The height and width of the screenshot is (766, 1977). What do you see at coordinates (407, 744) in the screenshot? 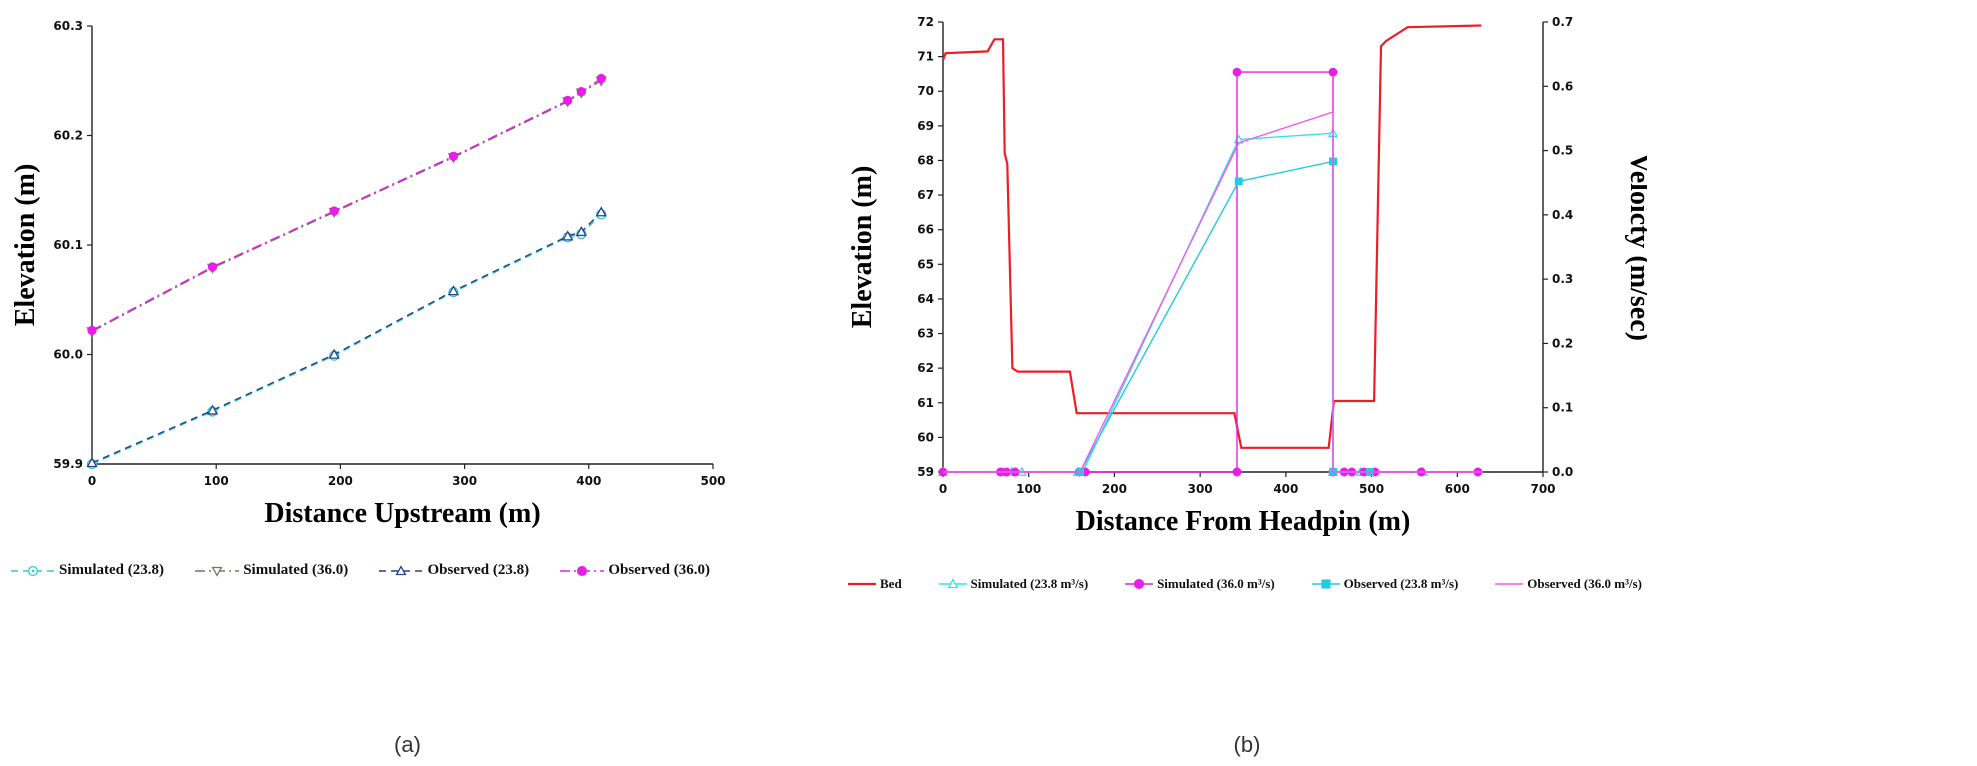
I see `caption-a: (a)` at bounding box center [407, 744].